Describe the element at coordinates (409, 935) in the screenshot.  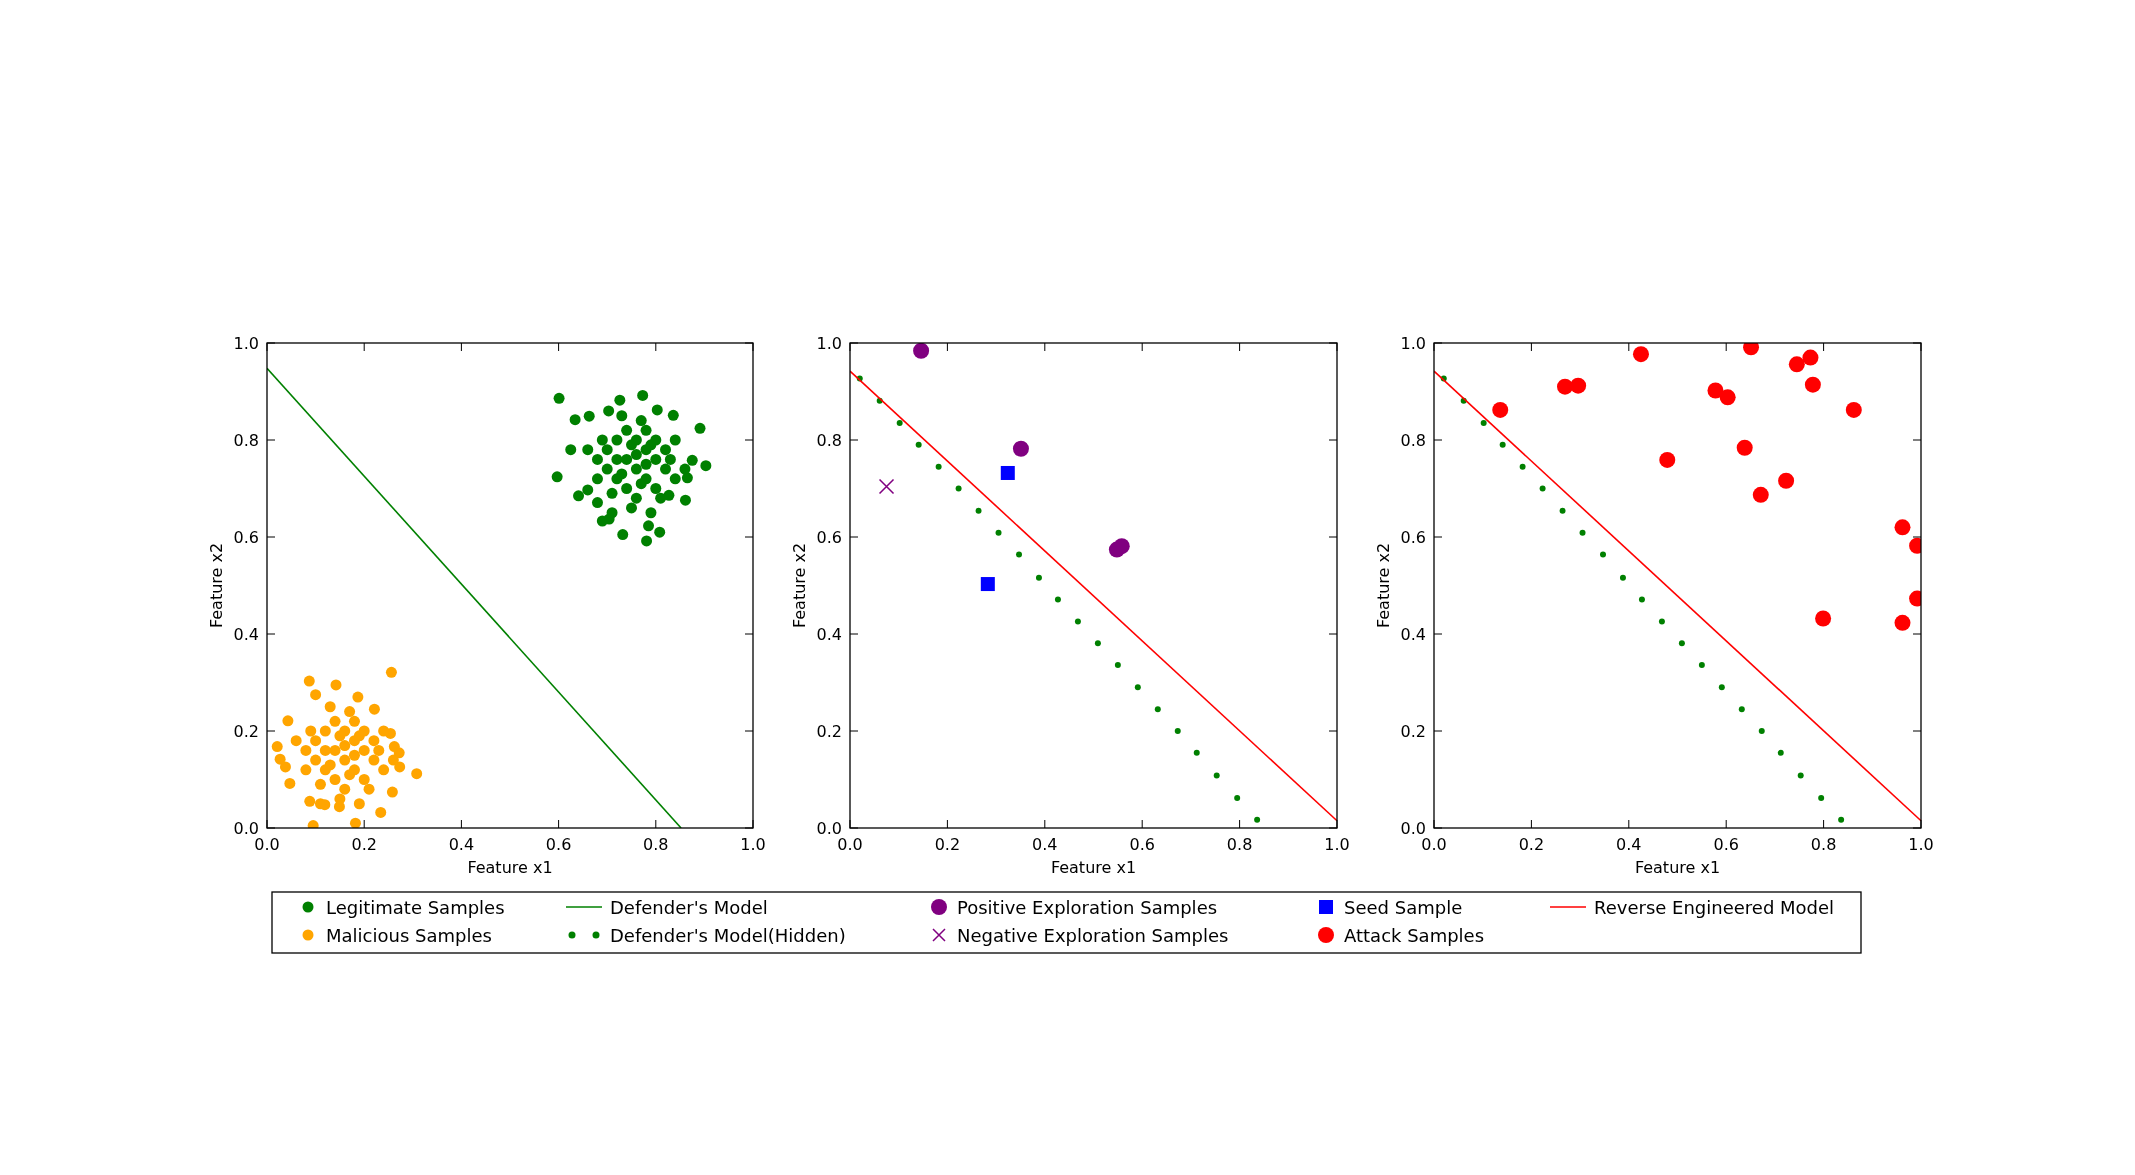
I see `legend-label: Malicious Samples` at that location.